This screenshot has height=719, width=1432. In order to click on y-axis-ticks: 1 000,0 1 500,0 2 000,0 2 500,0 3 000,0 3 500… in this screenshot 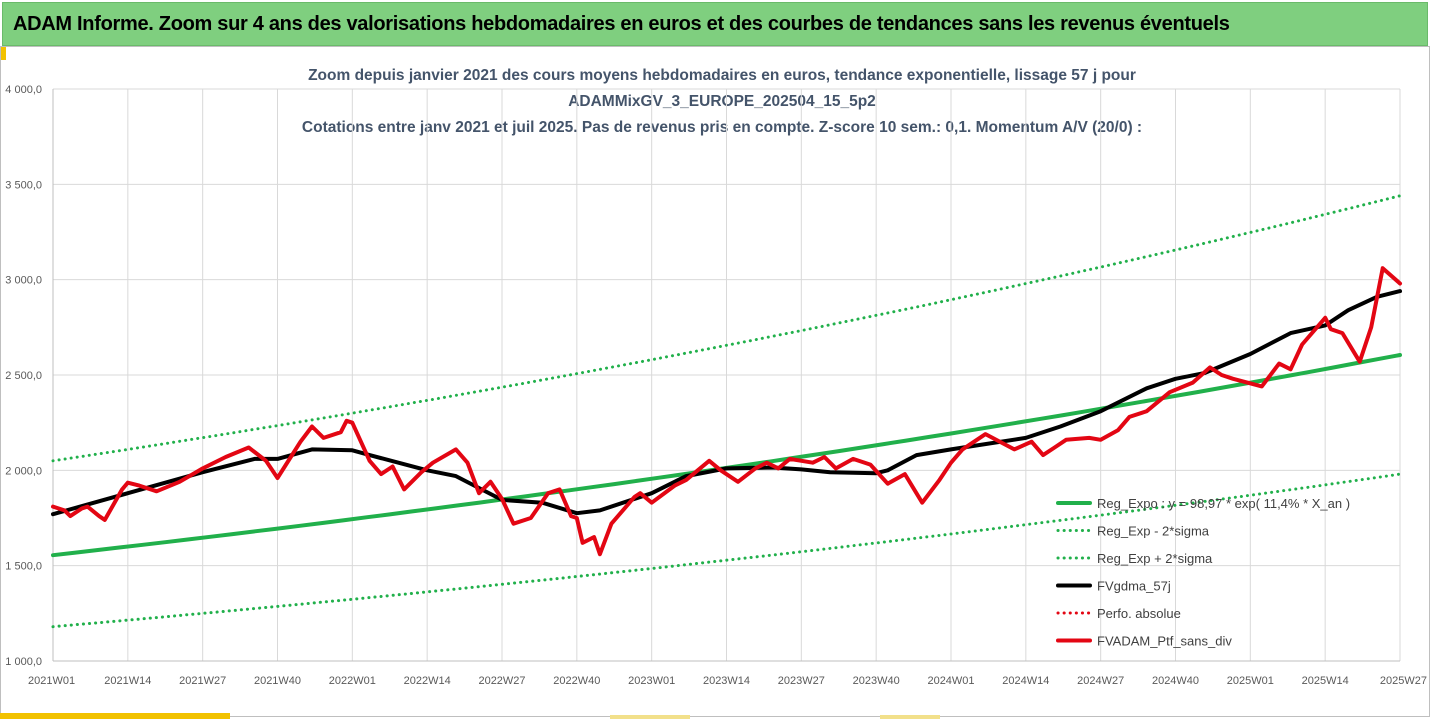, I will do `click(23, 376)`.